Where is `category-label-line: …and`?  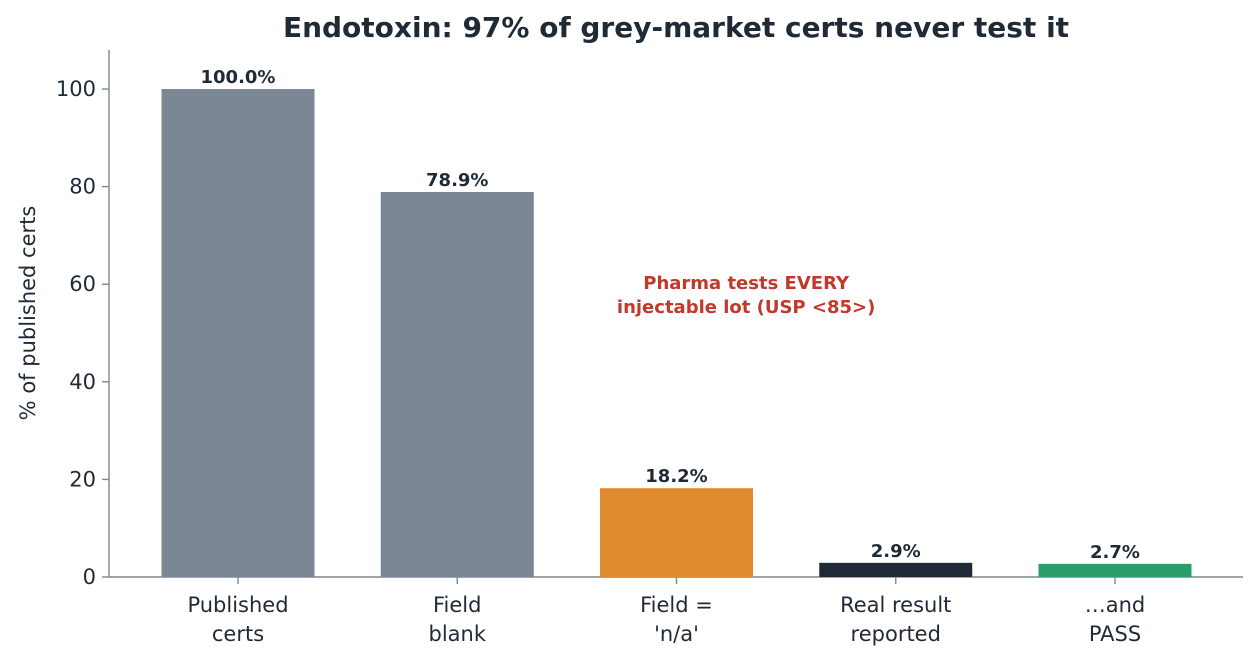 category-label-line: …and is located at coordinates (1115, 605).